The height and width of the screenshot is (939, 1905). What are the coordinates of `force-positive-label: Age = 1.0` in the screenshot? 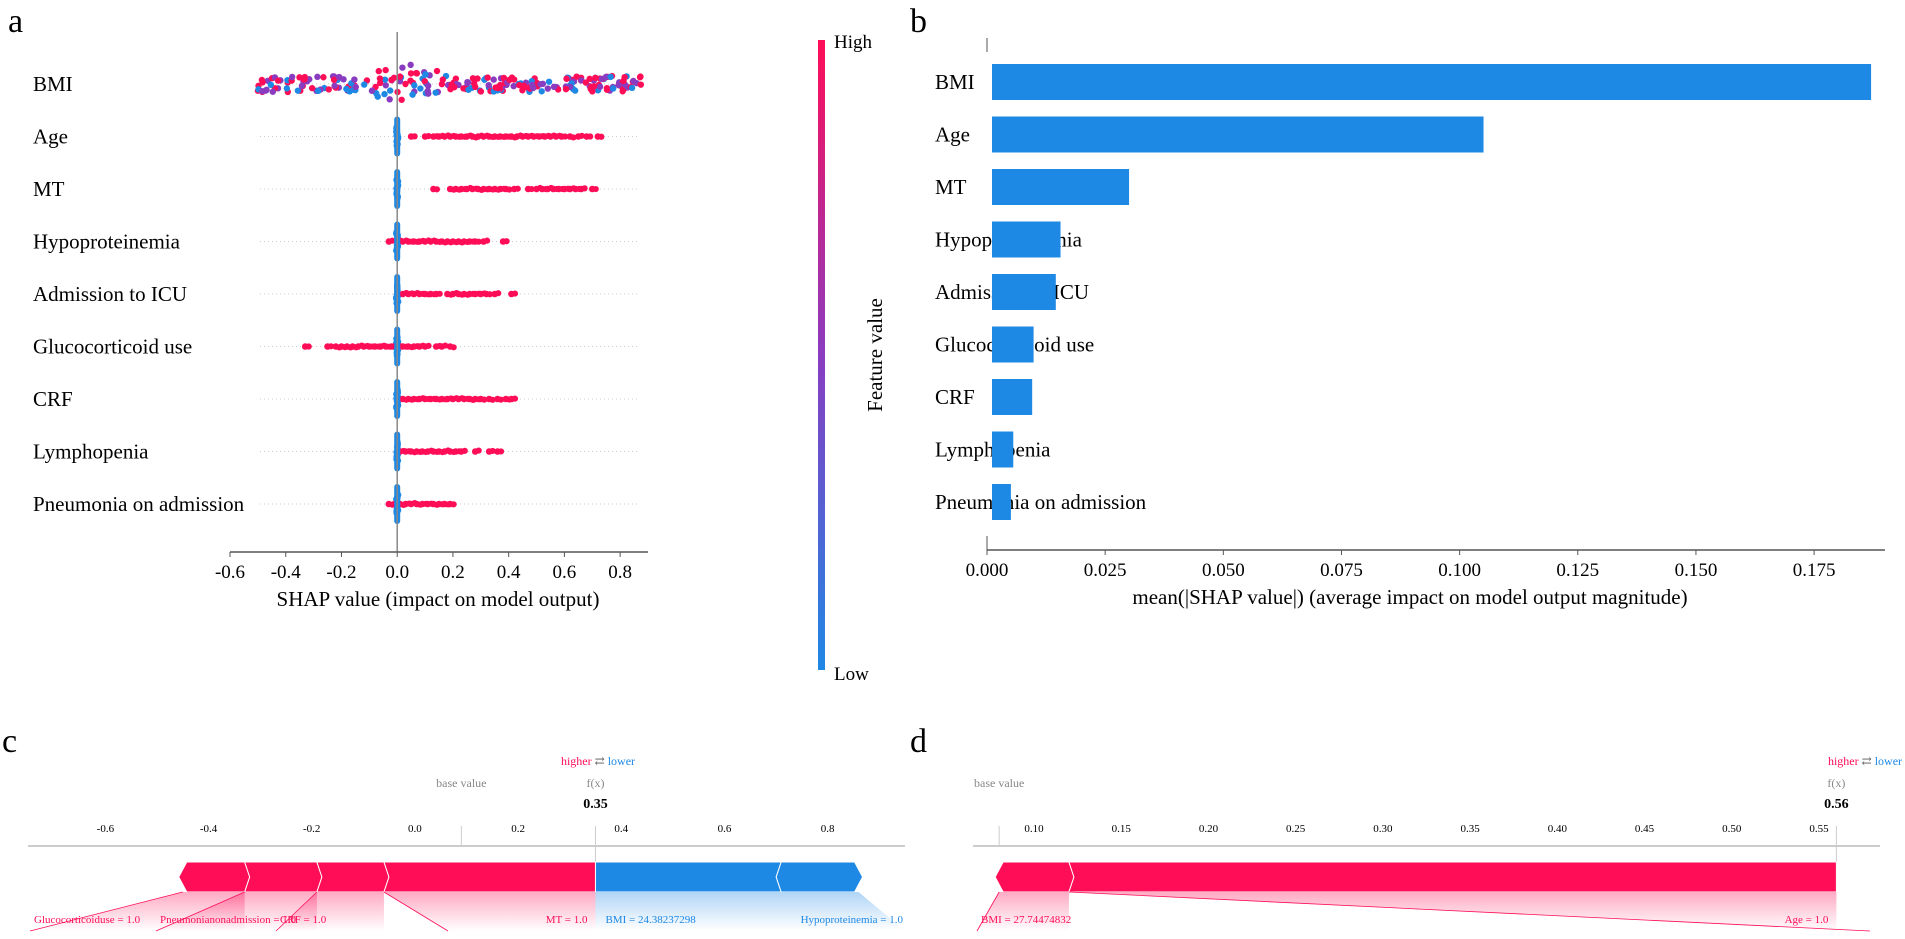 It's located at (1807, 920).